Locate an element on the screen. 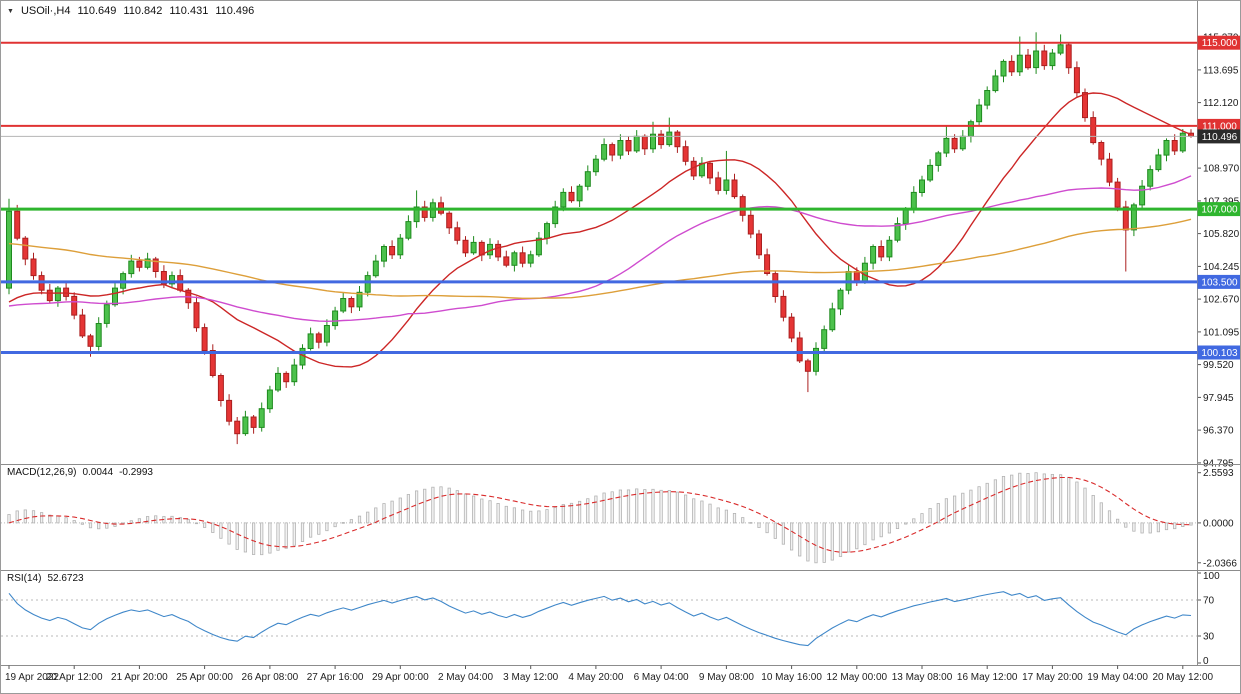 The height and width of the screenshot is (694, 1241). time-axis-label: 3 May 12:00 is located at coordinates (530, 677).